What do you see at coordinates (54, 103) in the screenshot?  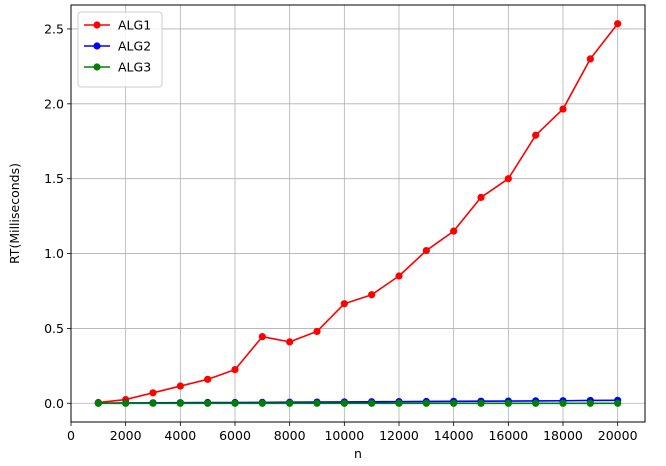 I see `y-tick-label: 2.0` at bounding box center [54, 103].